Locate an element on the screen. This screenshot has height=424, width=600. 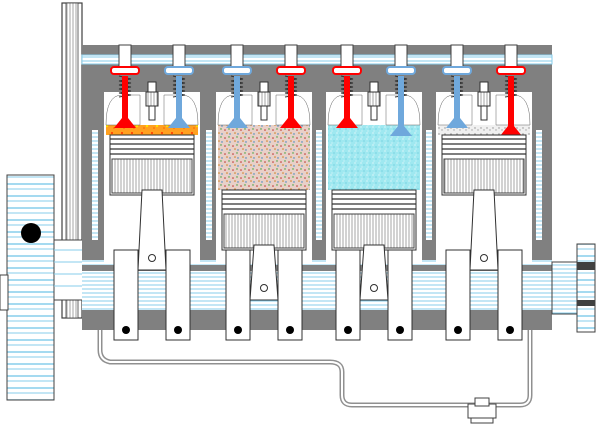
flywheel is located at coordinates (27, 287).